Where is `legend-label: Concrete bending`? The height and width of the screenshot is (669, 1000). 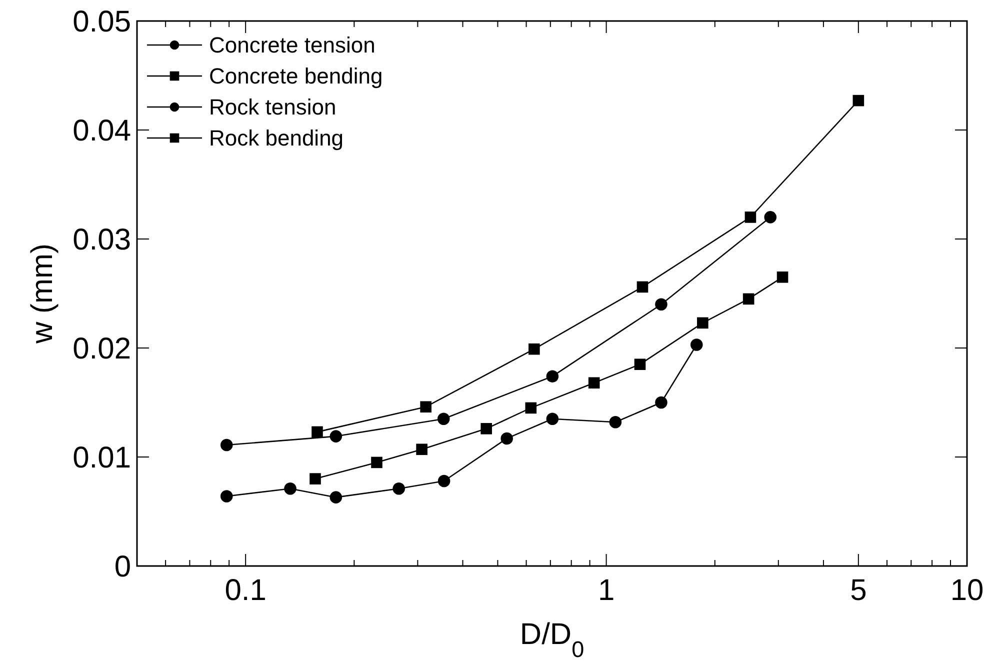 legend-label: Concrete bending is located at coordinates (296, 76).